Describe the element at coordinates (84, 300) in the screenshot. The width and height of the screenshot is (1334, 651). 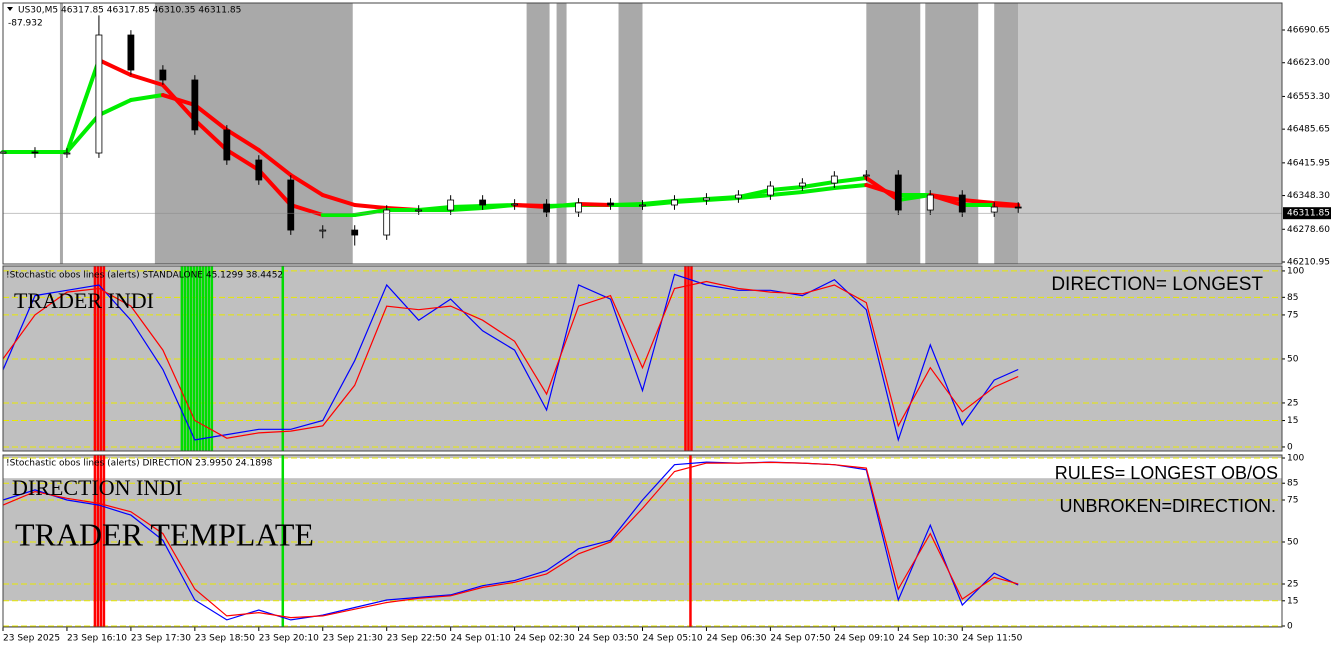
I see `annotation: TRADER INDI` at that location.